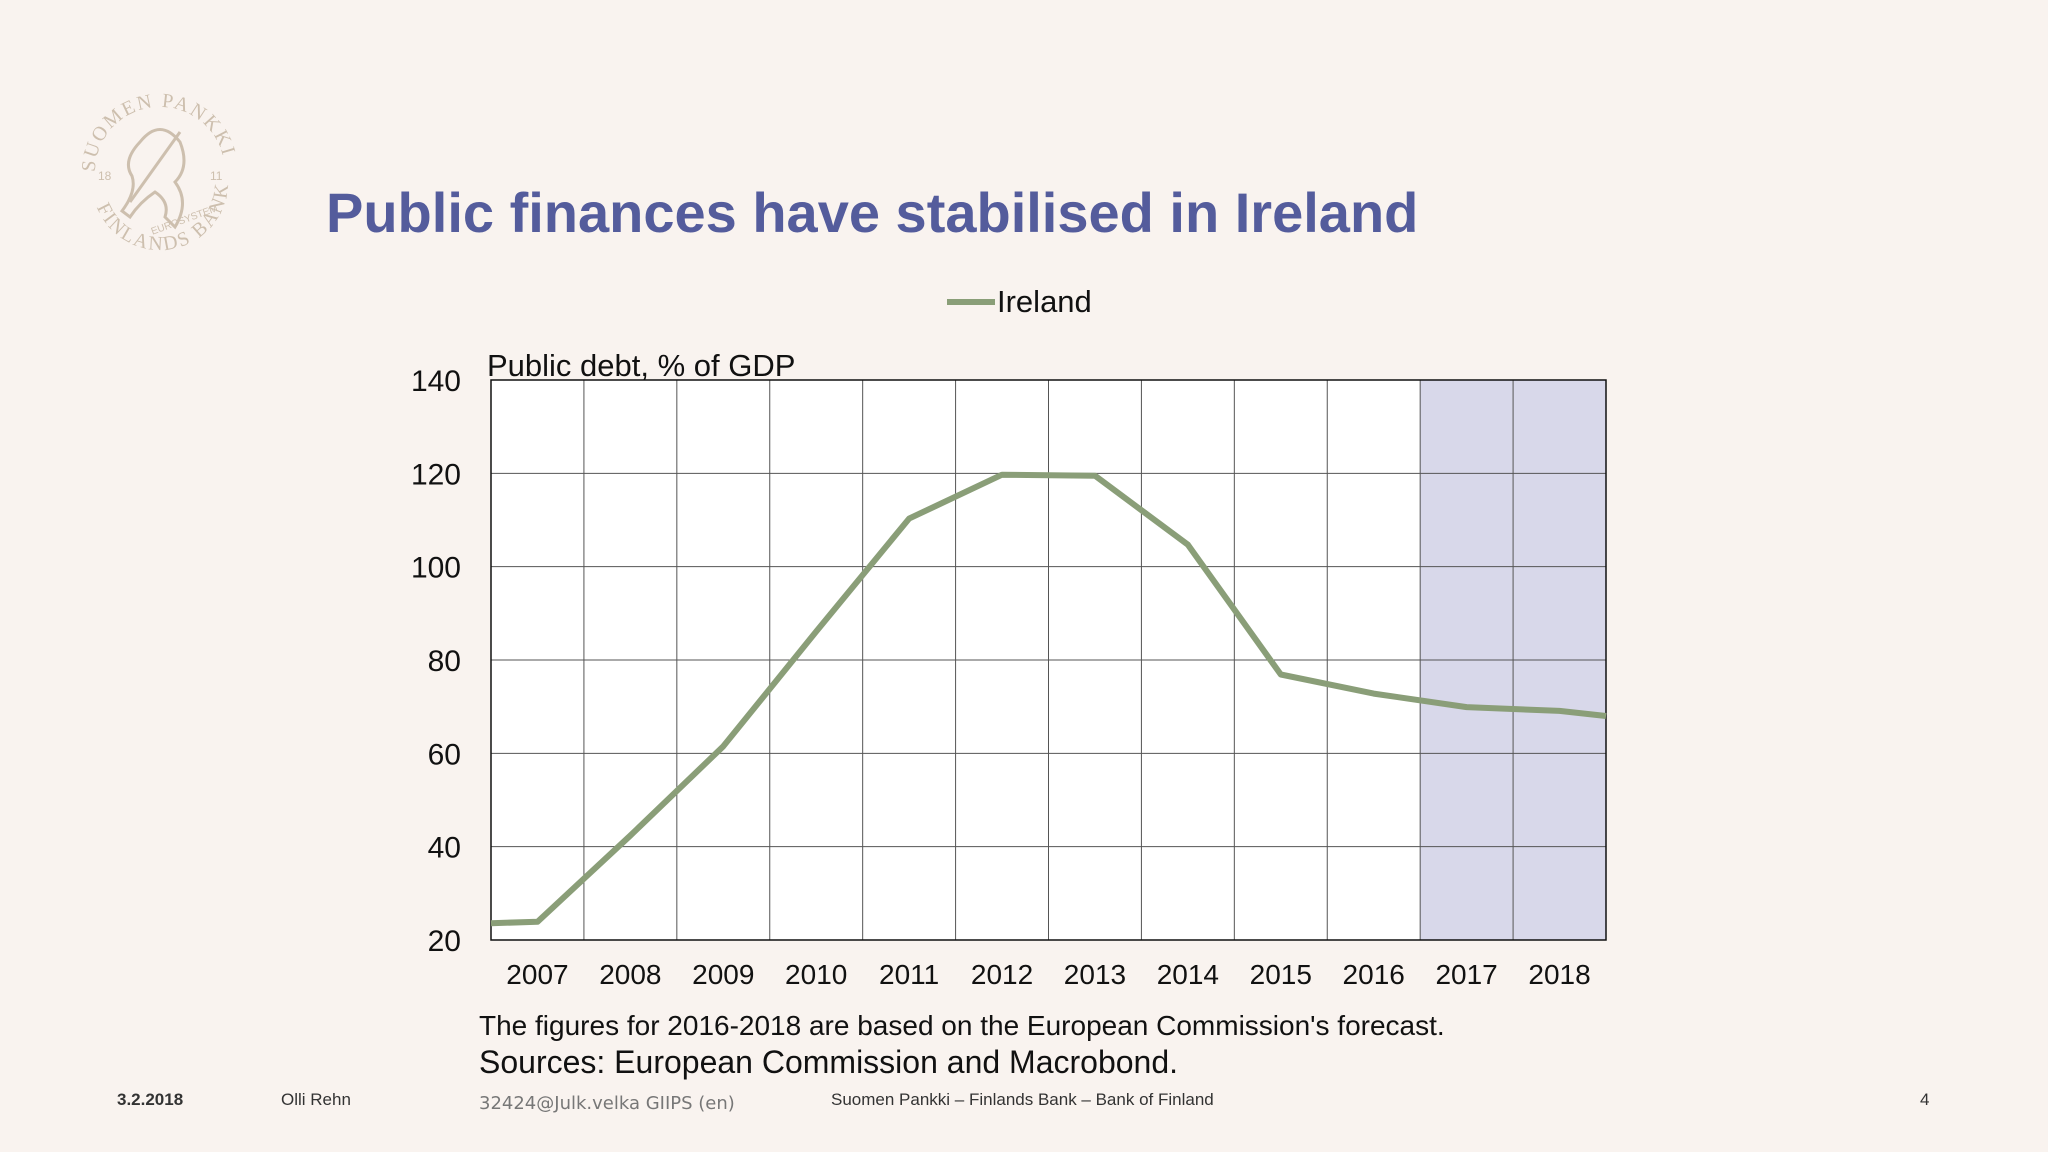  Describe the element at coordinates (1466, 974) in the screenshot. I see `x-tick-label: 2017` at that location.